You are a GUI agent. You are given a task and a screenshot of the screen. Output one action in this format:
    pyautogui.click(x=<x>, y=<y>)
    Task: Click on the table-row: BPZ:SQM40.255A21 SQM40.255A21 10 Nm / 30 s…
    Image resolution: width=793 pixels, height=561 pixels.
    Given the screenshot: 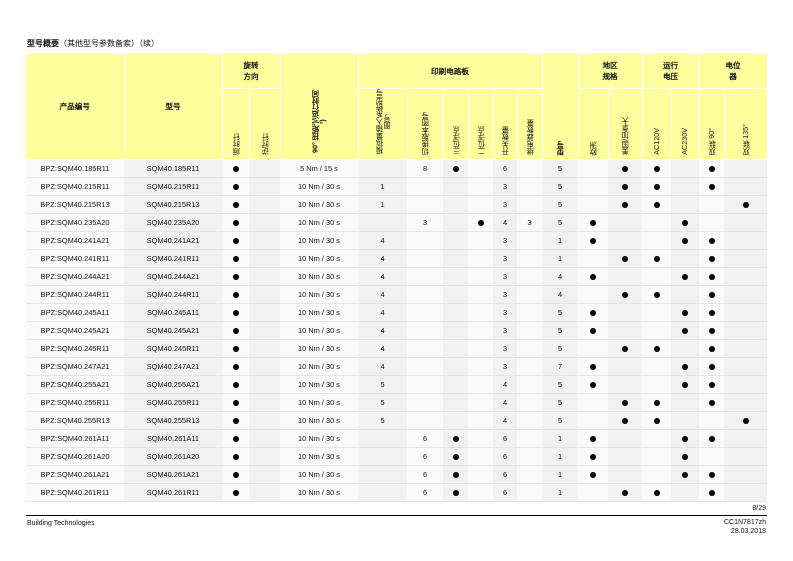 What is the action you would take?
    pyautogui.click(x=397, y=384)
    